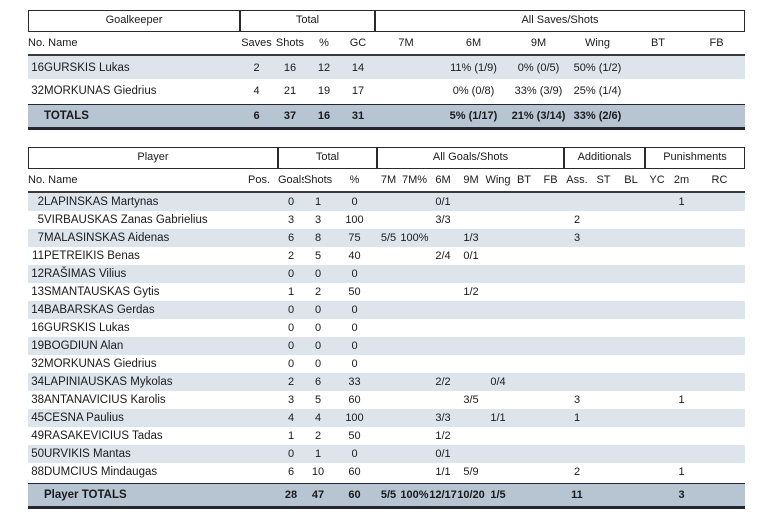  Describe the element at coordinates (657, 181) in the screenshot. I see `column-header: YC` at that location.